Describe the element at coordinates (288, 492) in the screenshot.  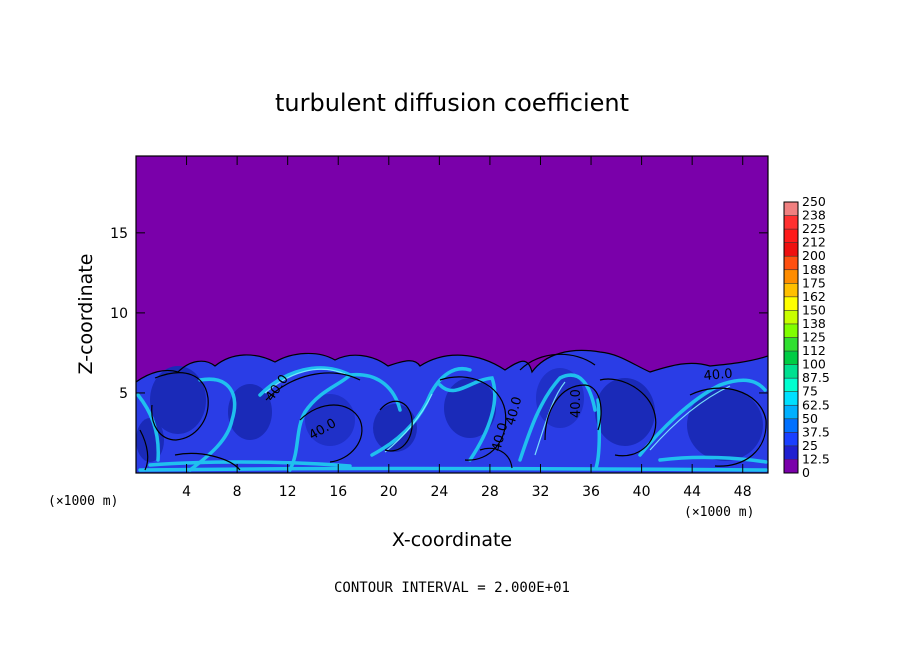
I see `x-tick-label: 12` at that location.